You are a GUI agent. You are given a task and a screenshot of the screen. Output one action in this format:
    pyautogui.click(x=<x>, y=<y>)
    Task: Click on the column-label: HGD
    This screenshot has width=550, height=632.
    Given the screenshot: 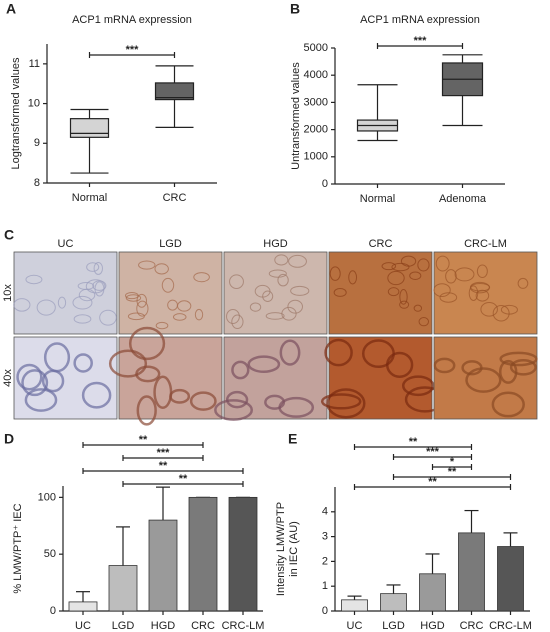 What is the action you would take?
    pyautogui.click(x=275, y=244)
    